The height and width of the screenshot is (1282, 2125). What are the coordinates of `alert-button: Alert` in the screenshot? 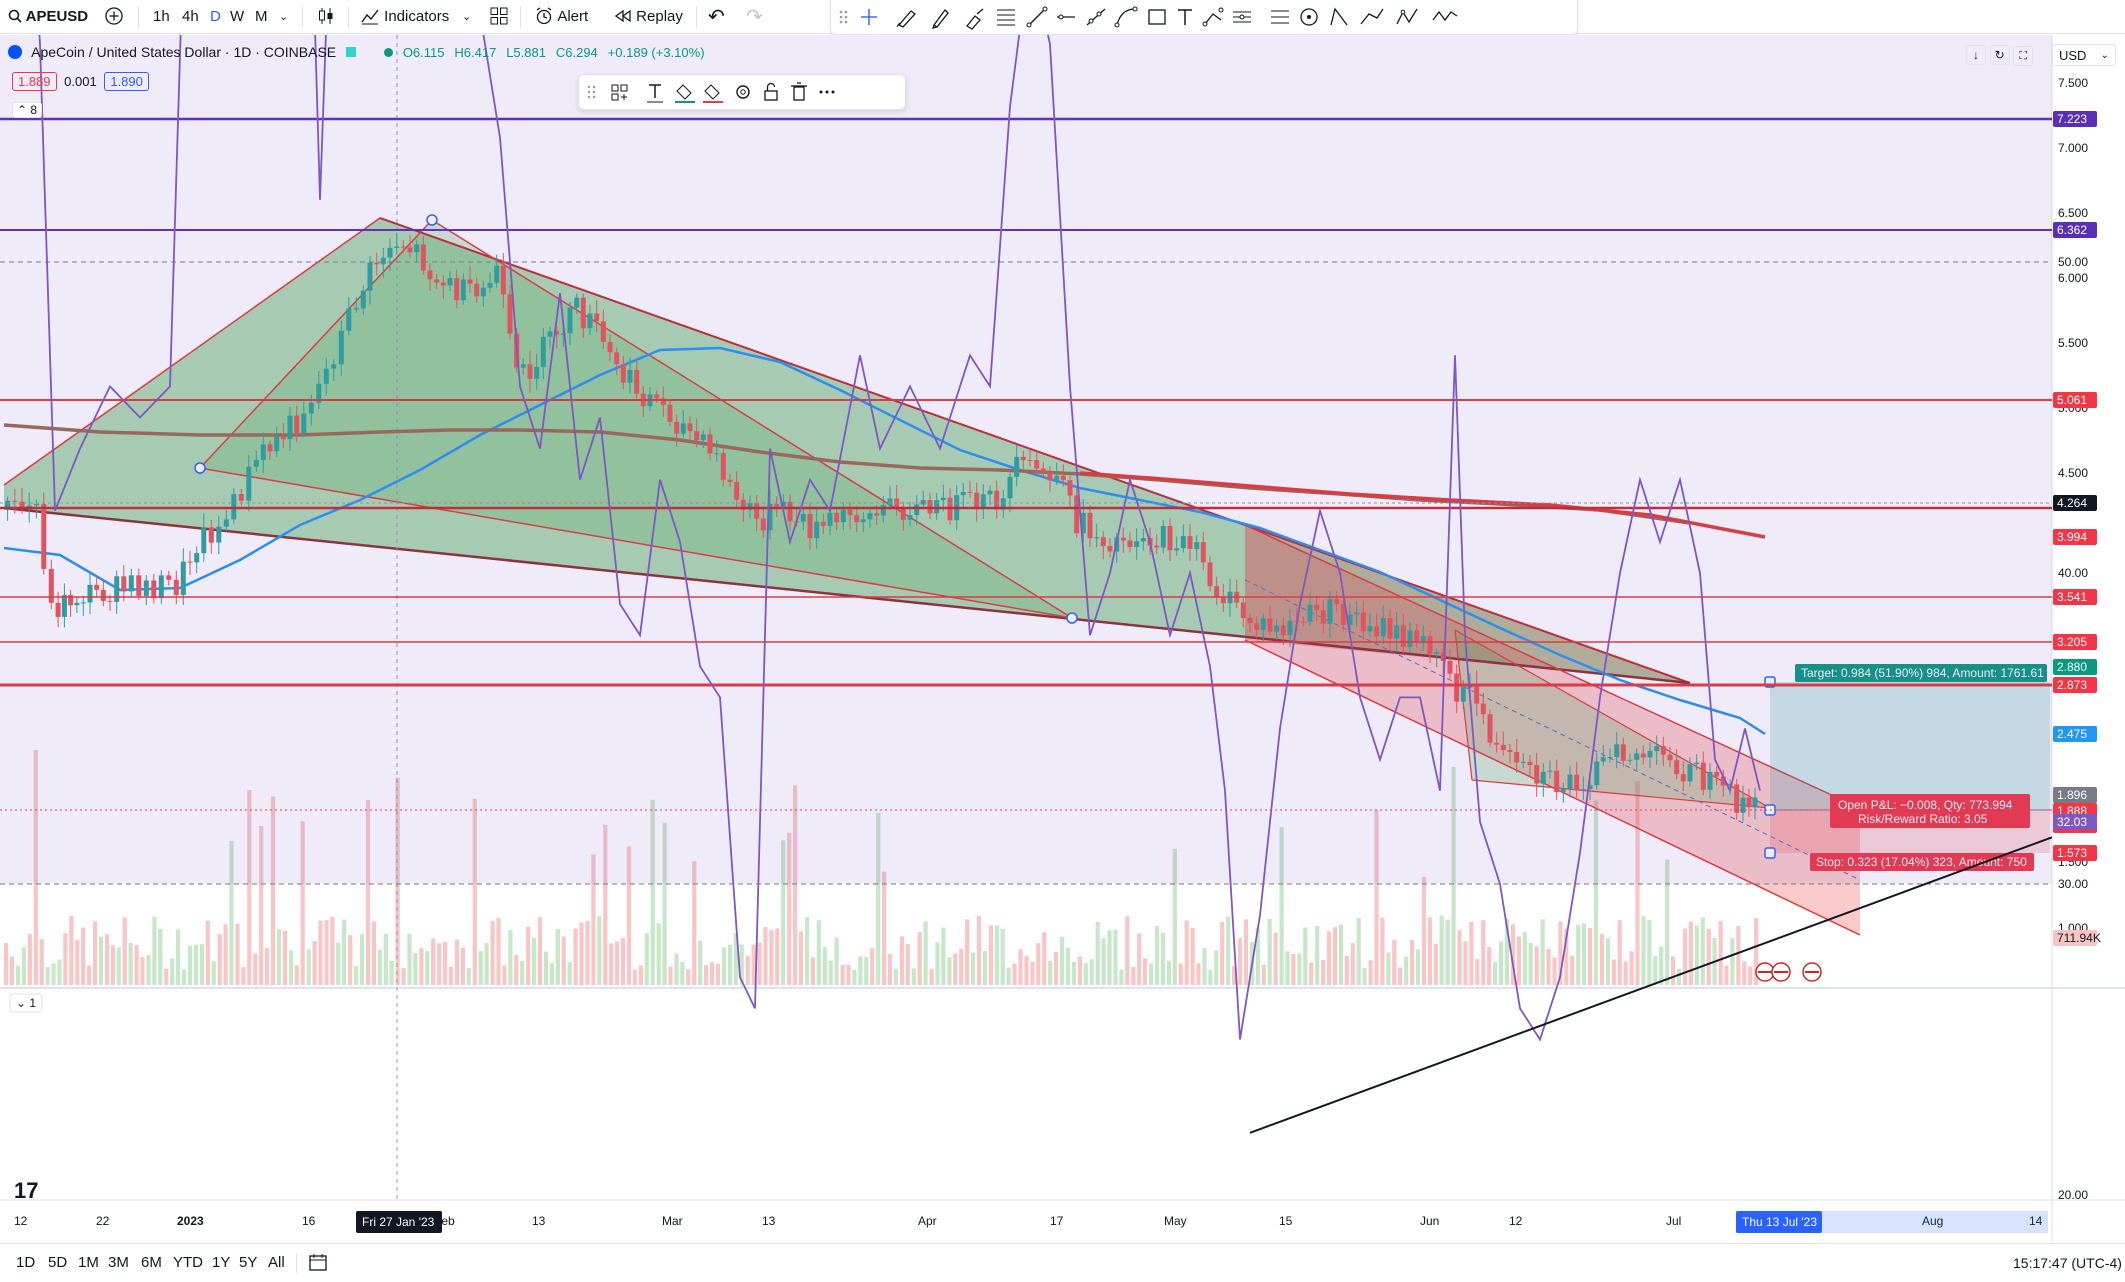 It's located at (561, 17).